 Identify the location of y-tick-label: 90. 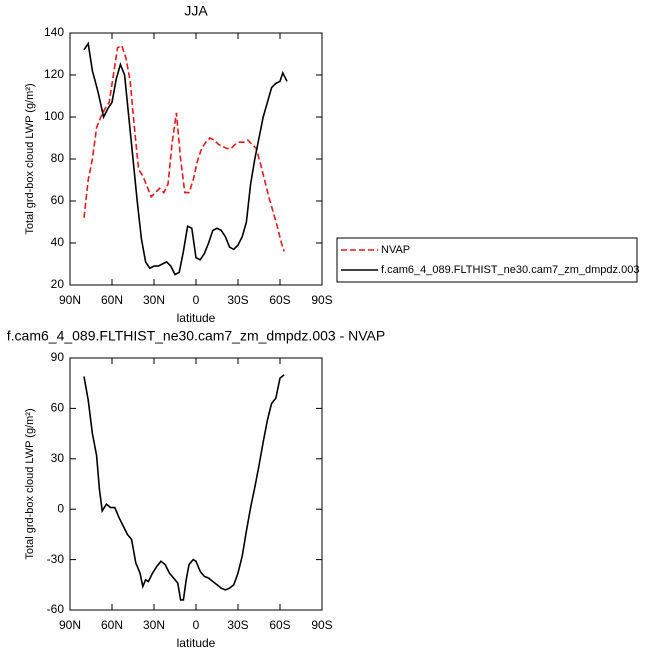
(58, 357).